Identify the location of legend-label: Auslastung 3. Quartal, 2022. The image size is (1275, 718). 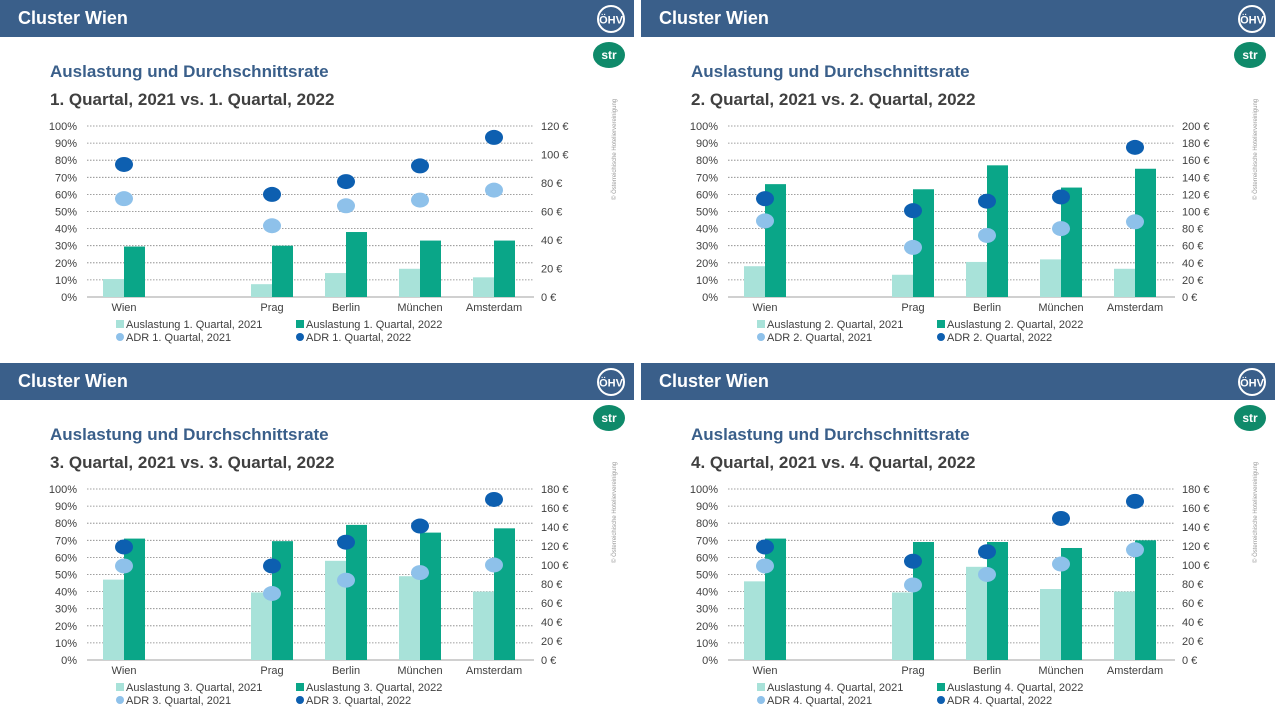
(374, 688).